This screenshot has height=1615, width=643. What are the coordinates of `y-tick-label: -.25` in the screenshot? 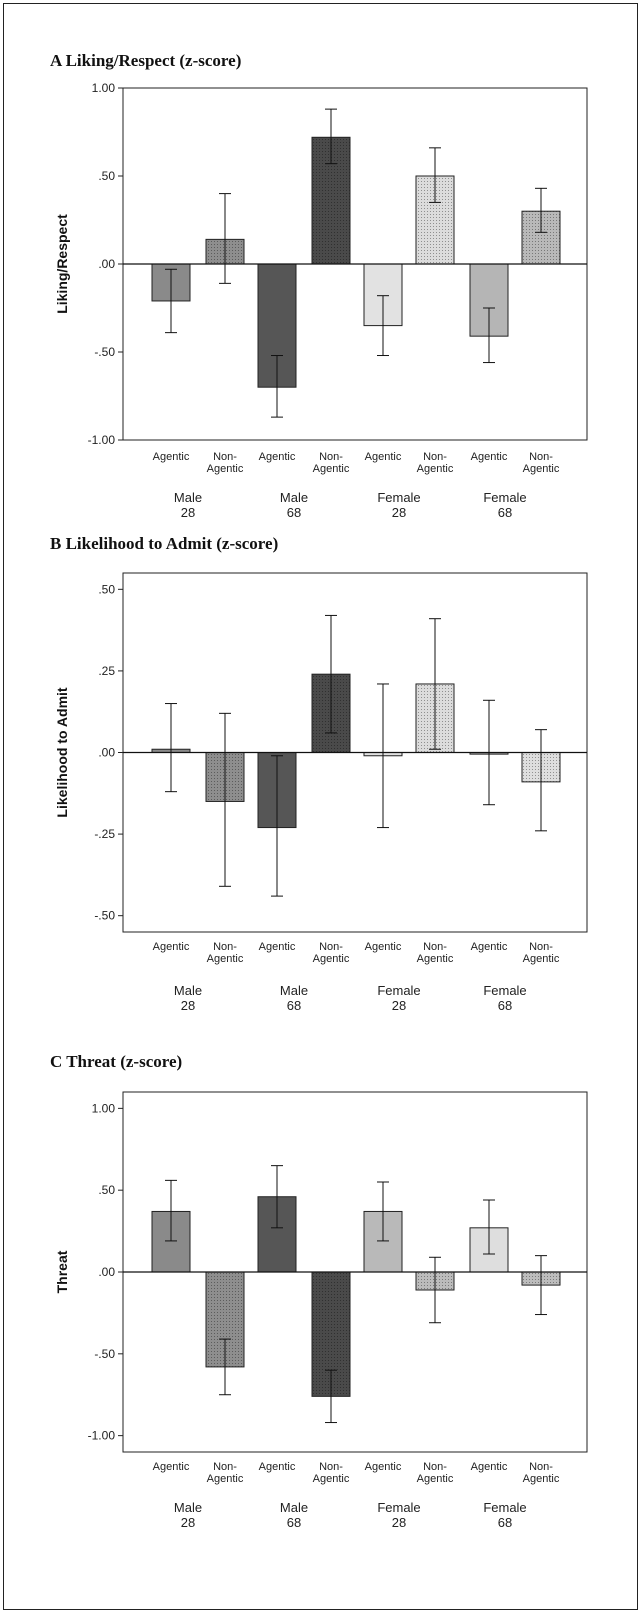 It's located at (104, 834).